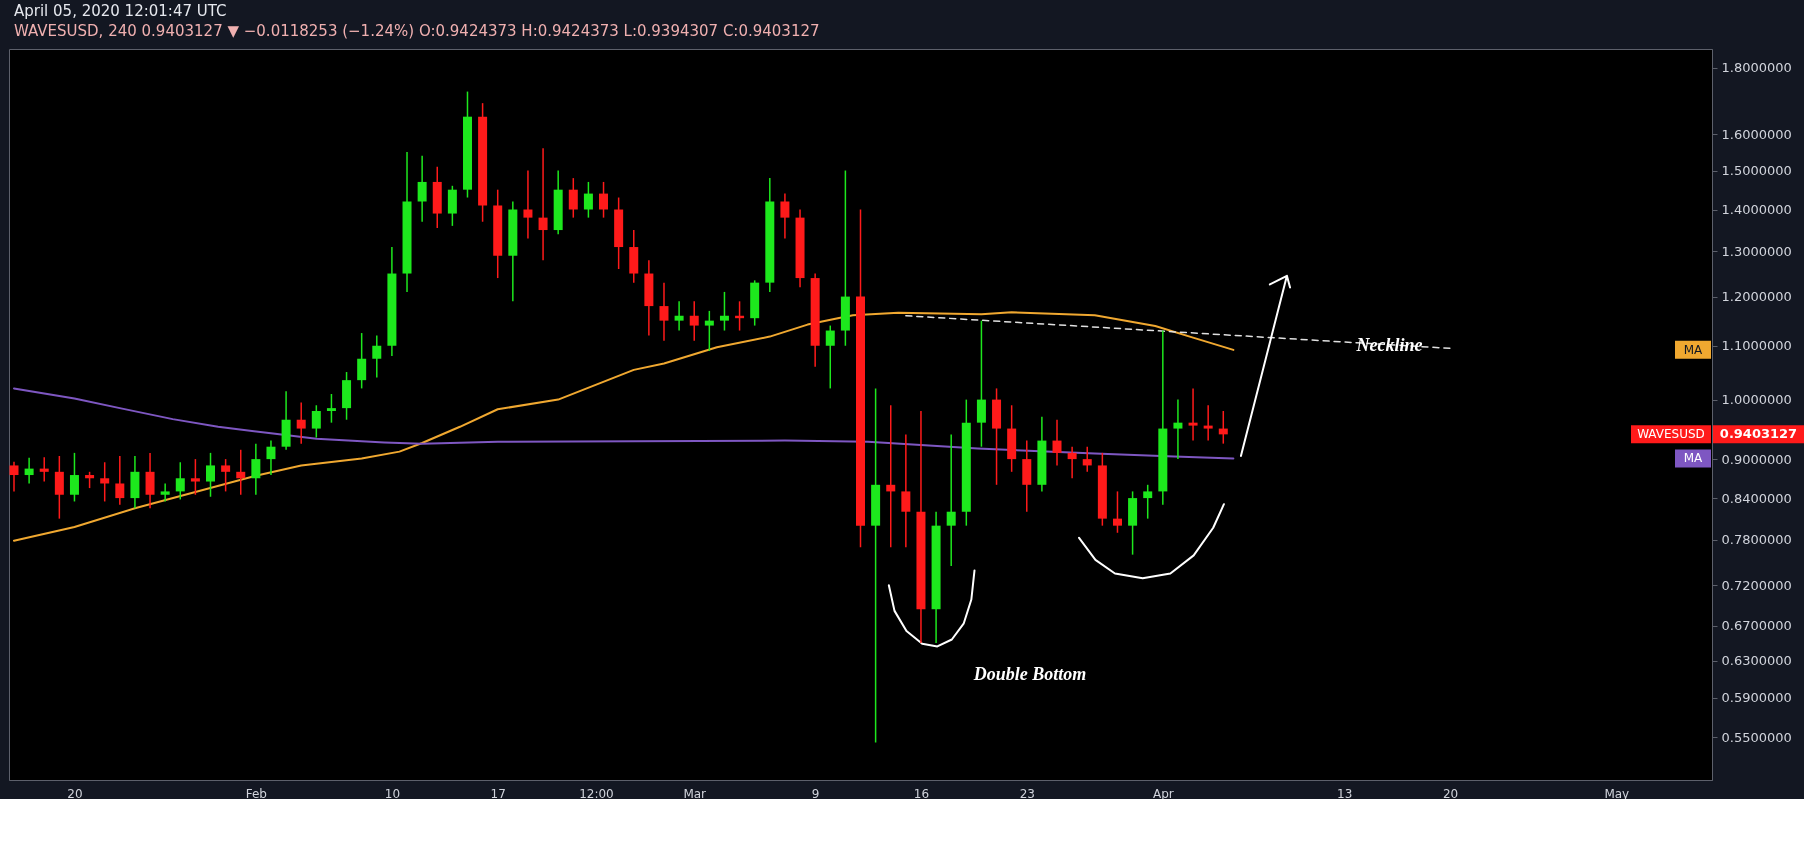 The height and width of the screenshot is (860, 1805). I want to click on y-tick-label: 0.6700000, so click(1756, 626).